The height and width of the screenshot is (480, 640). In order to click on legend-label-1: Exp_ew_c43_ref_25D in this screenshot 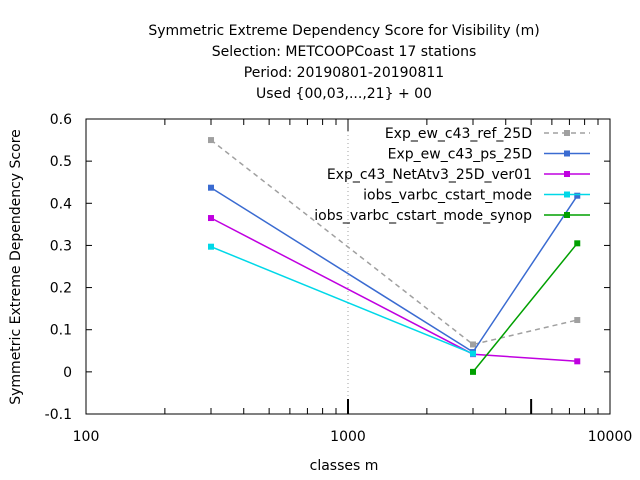, I will do `click(458, 134)`.